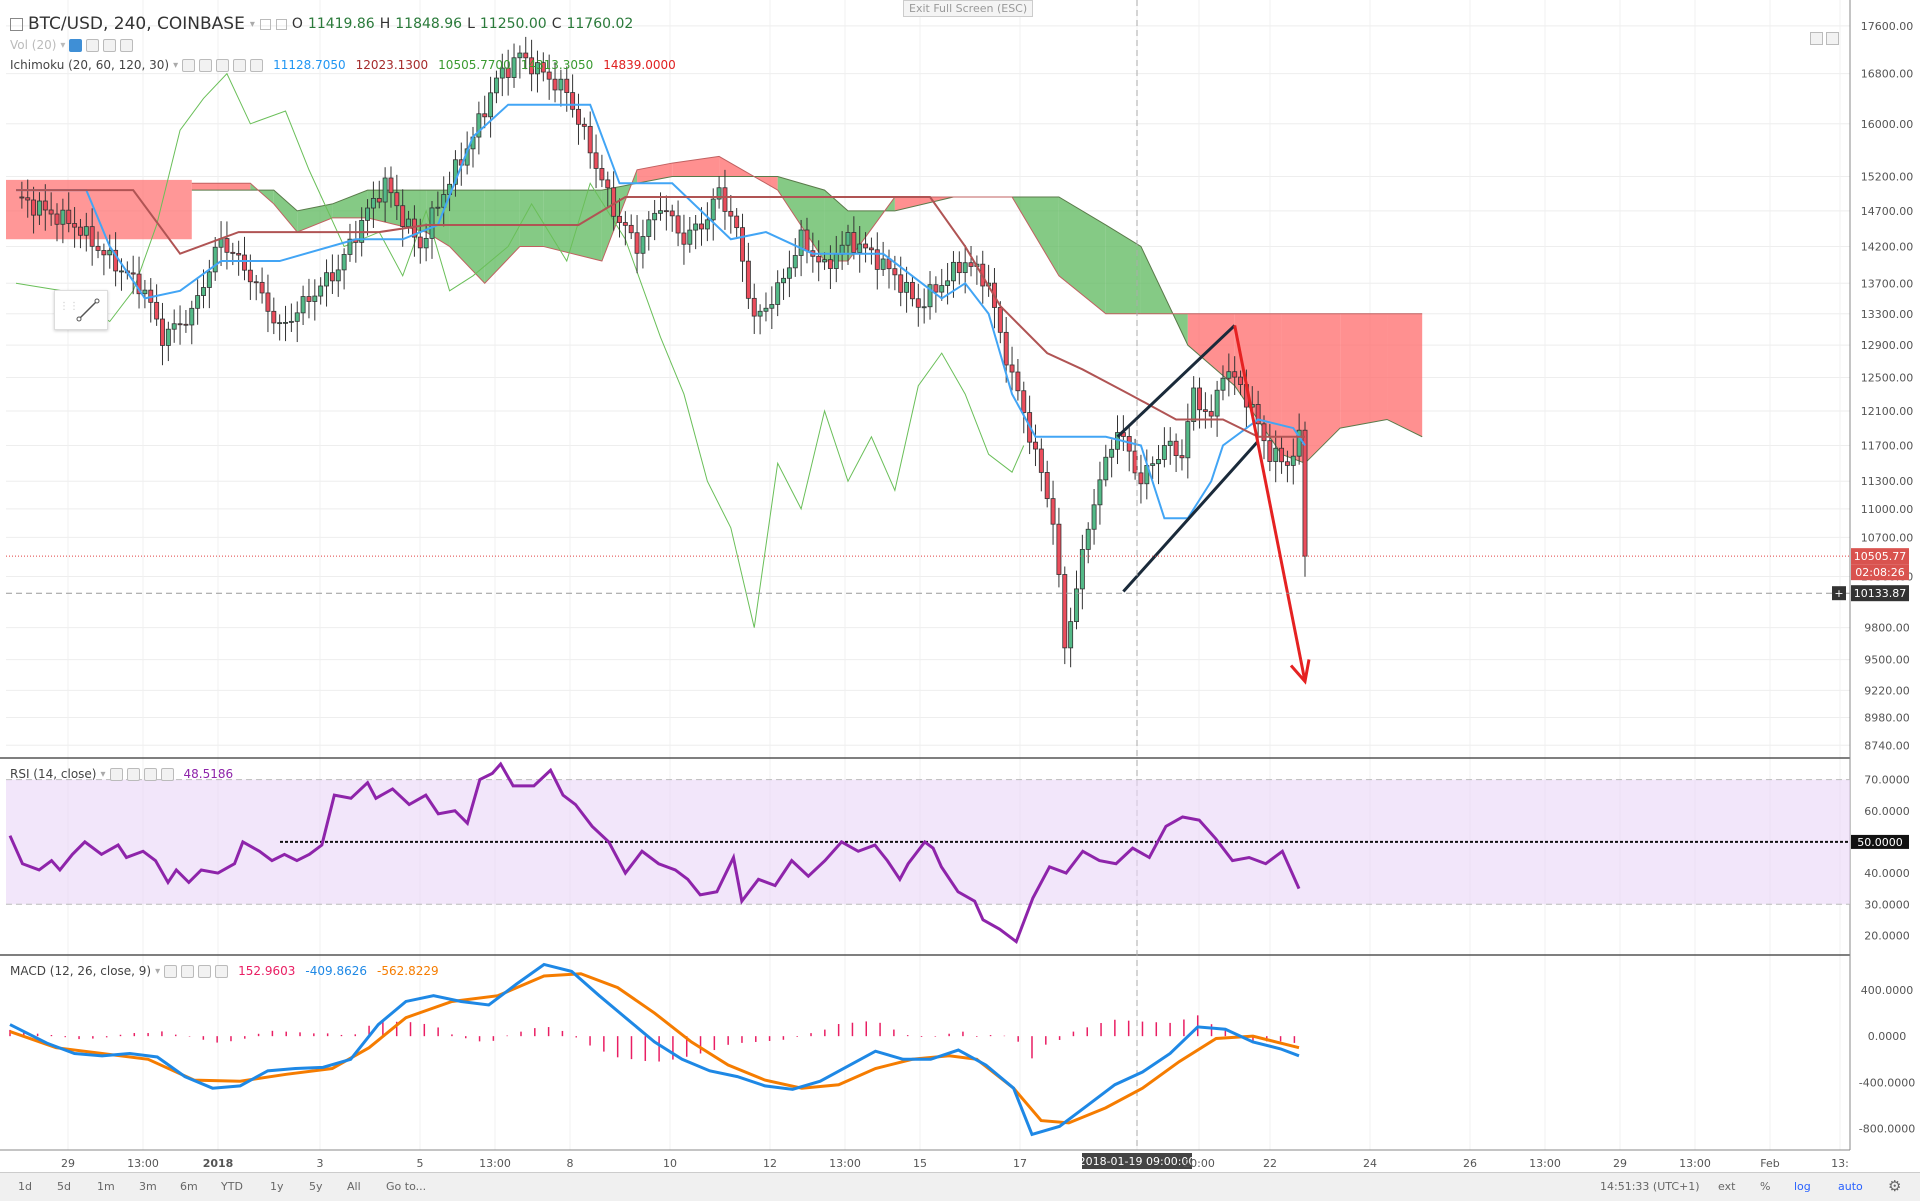  Describe the element at coordinates (316, 1186) in the screenshot. I see `range-5y: 5y` at that location.